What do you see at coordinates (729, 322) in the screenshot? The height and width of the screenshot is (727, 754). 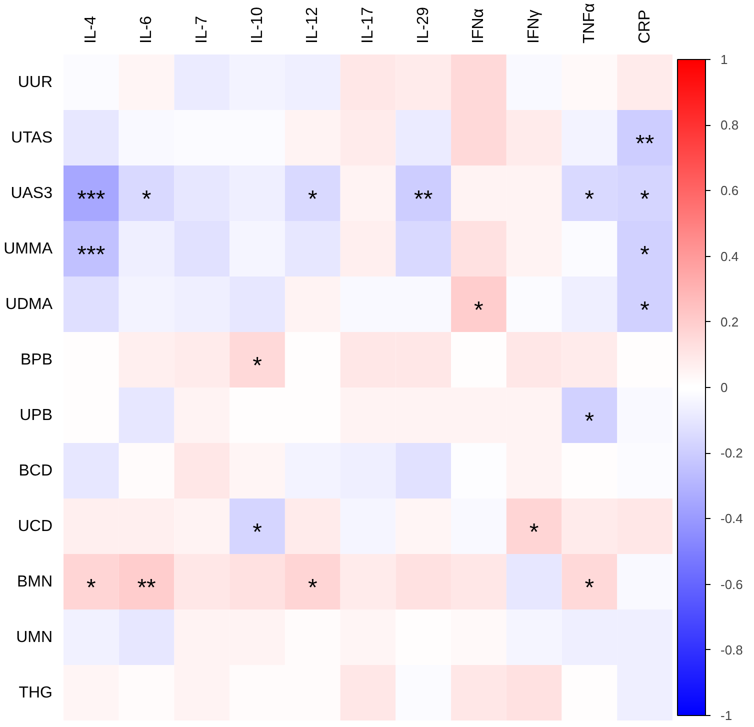 I see `color-bar-label: 0.2` at bounding box center [729, 322].